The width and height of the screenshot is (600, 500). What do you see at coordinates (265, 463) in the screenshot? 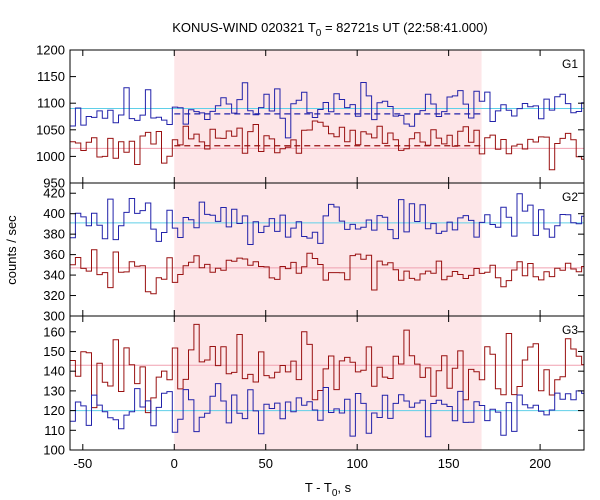
I see `x-tick-label-50: 50` at bounding box center [265, 463].